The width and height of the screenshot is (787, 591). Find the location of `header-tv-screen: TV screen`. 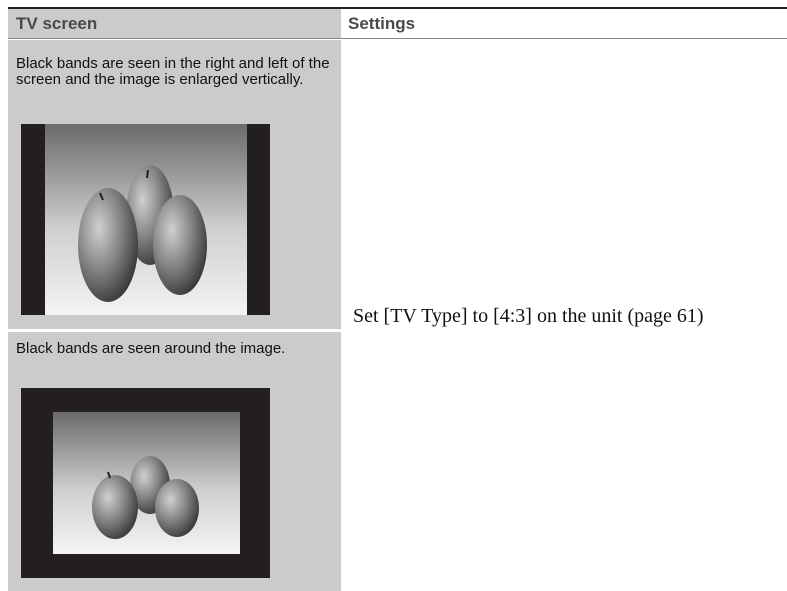

header-tv-screen: TV screen is located at coordinates (57, 23).